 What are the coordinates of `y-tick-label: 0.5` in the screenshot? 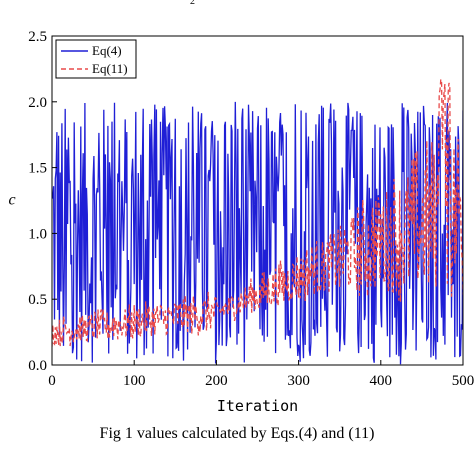 It's located at (37, 300).